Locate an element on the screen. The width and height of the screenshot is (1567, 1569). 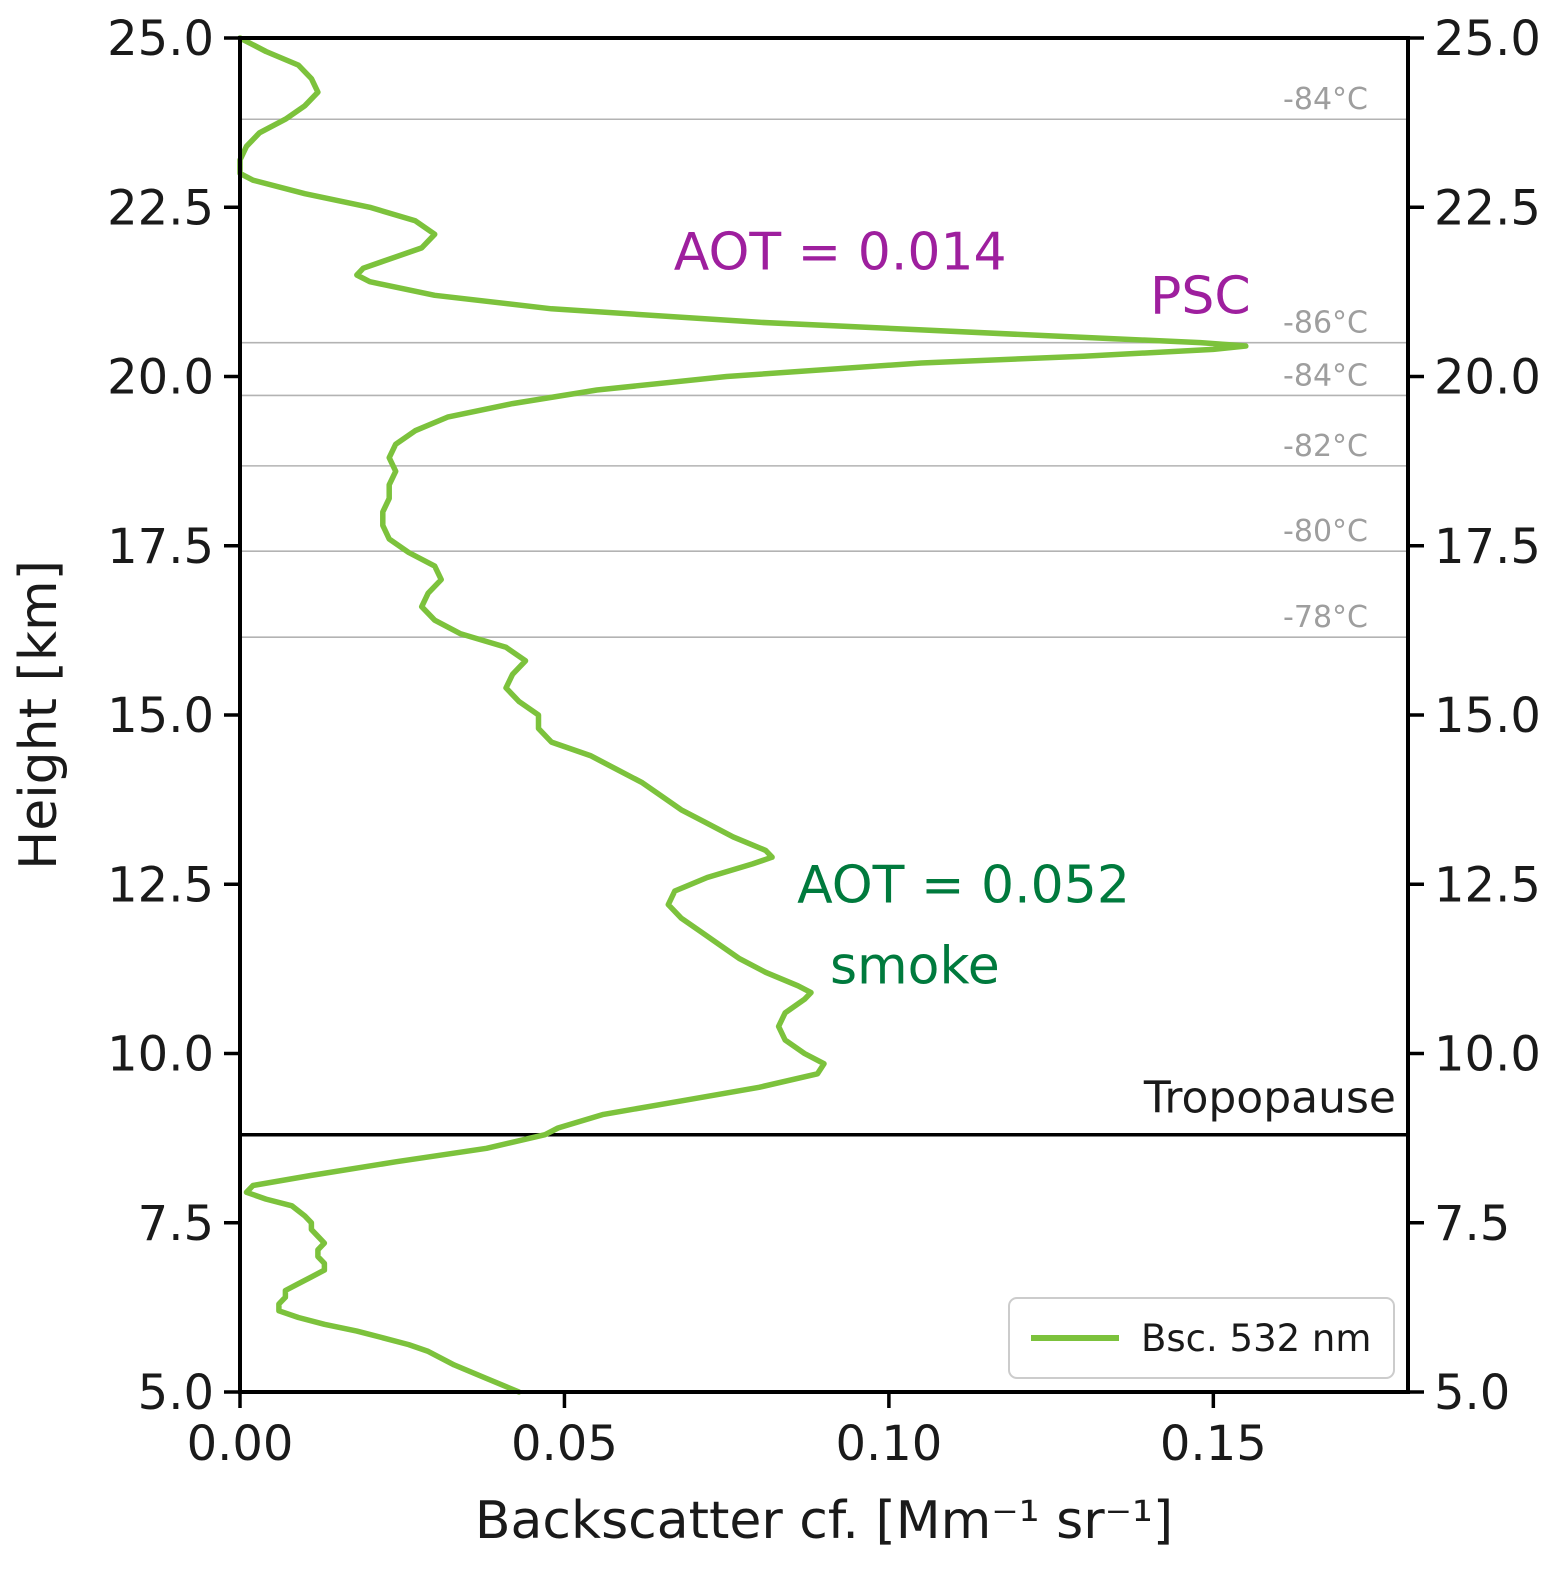
legend-box is located at coordinates (1201, 1338).